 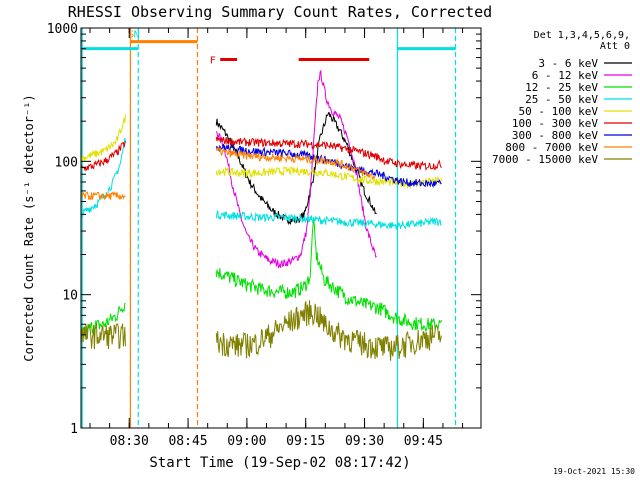 What do you see at coordinates (74, 429) in the screenshot?
I see `y-tick-label: 1` at bounding box center [74, 429].